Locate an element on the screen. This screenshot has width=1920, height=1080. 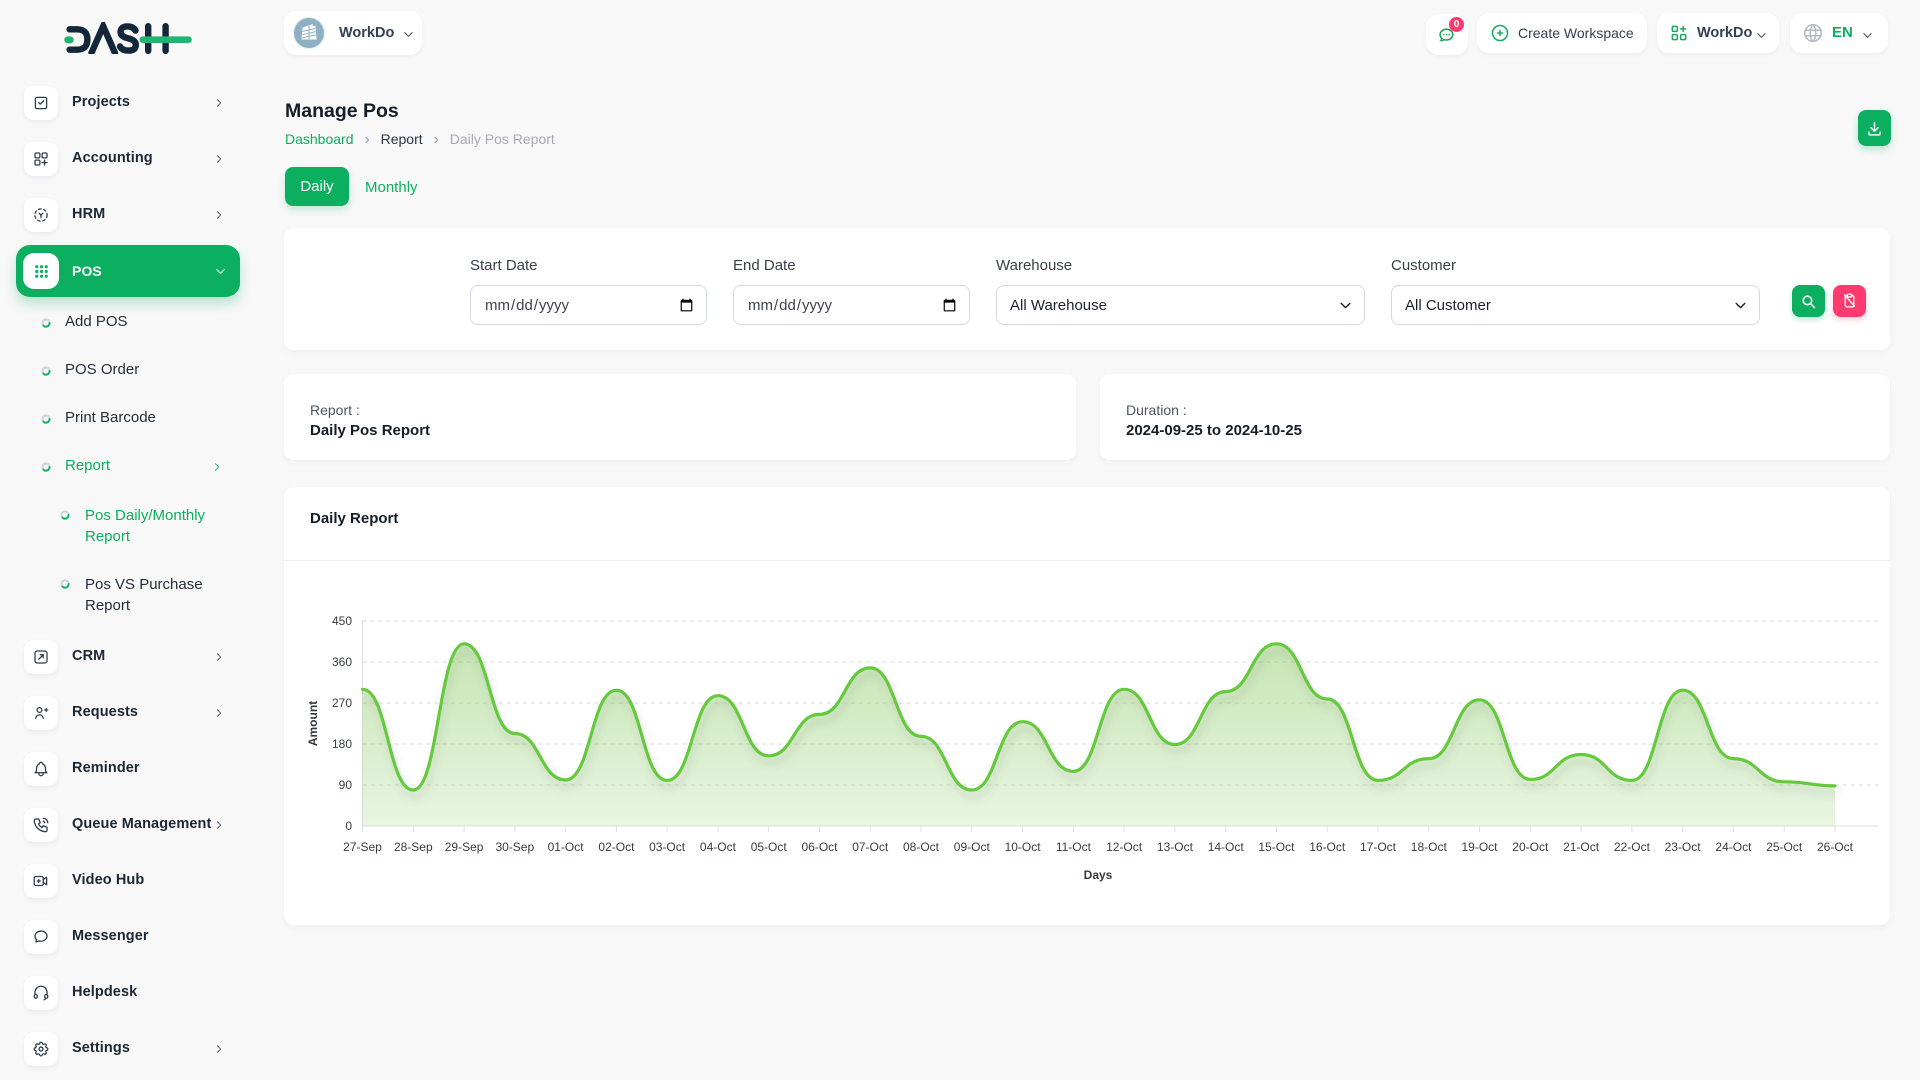
svg-text: 17-Oct is located at coordinates (1378, 847).